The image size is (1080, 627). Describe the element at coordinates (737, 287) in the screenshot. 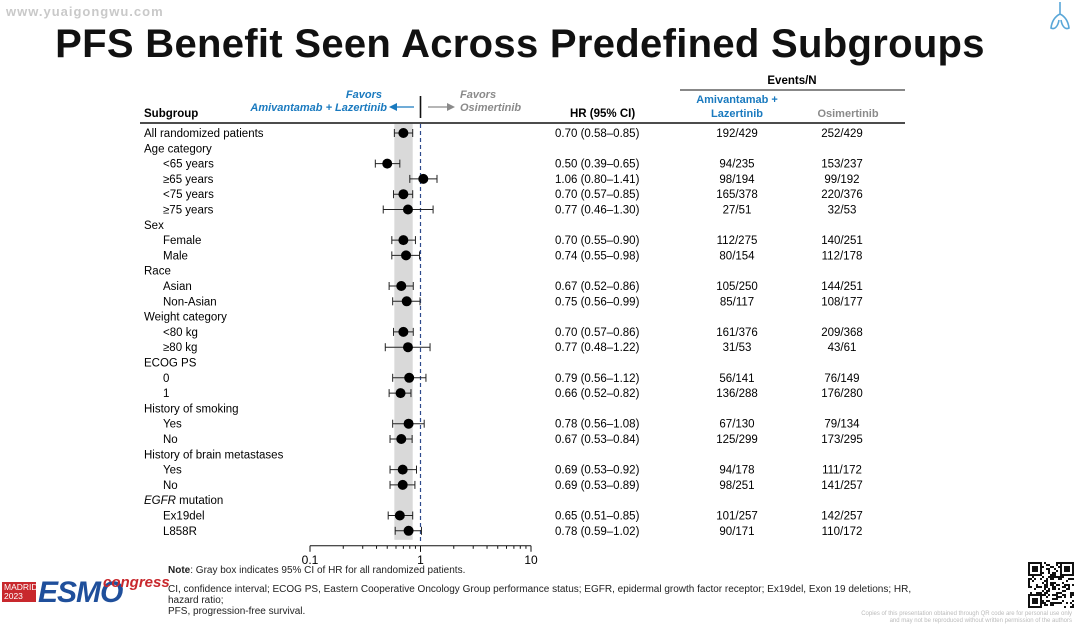

I see `events-arm-a: 105/250` at that location.